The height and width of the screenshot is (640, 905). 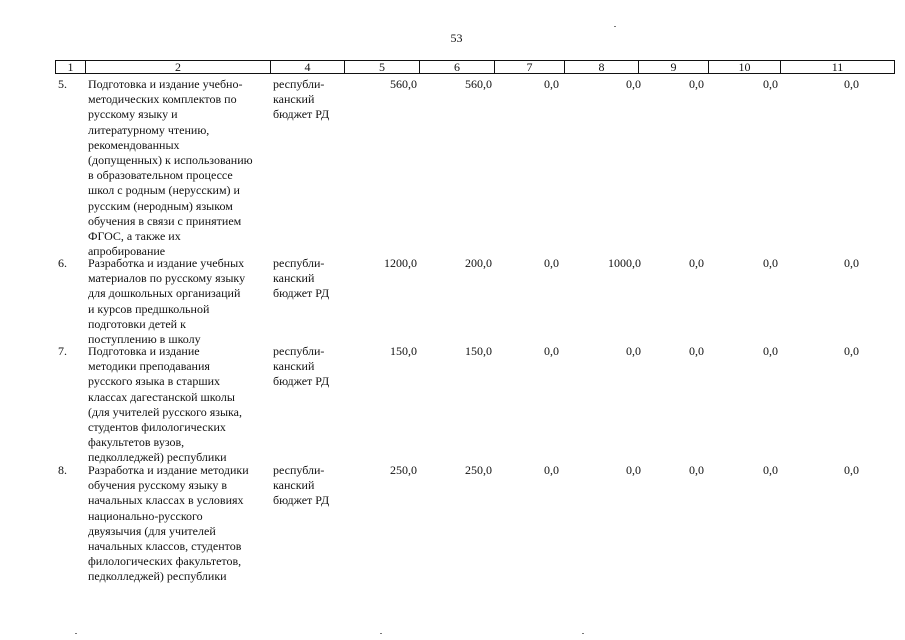 What do you see at coordinates (165, 546) in the screenshot?
I see `row-title-line: начальных классов, студентов` at bounding box center [165, 546].